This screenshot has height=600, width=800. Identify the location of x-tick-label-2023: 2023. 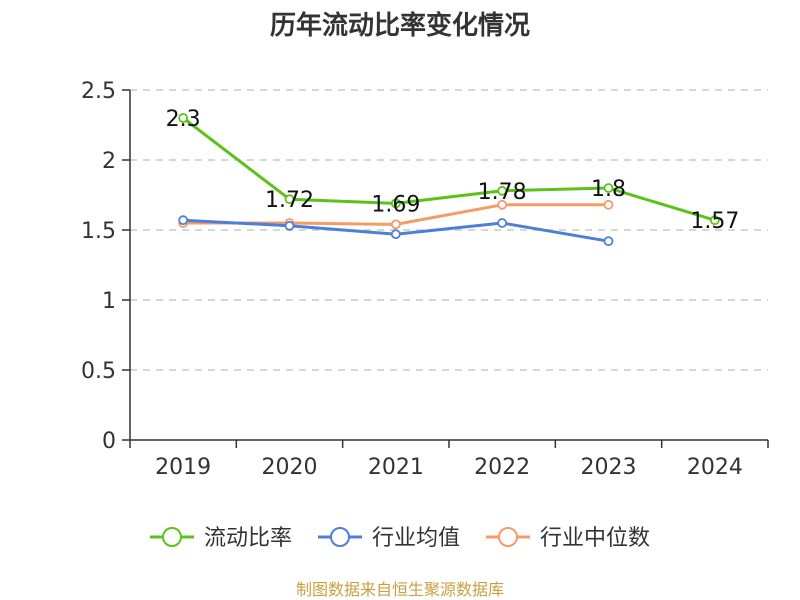
(609, 467).